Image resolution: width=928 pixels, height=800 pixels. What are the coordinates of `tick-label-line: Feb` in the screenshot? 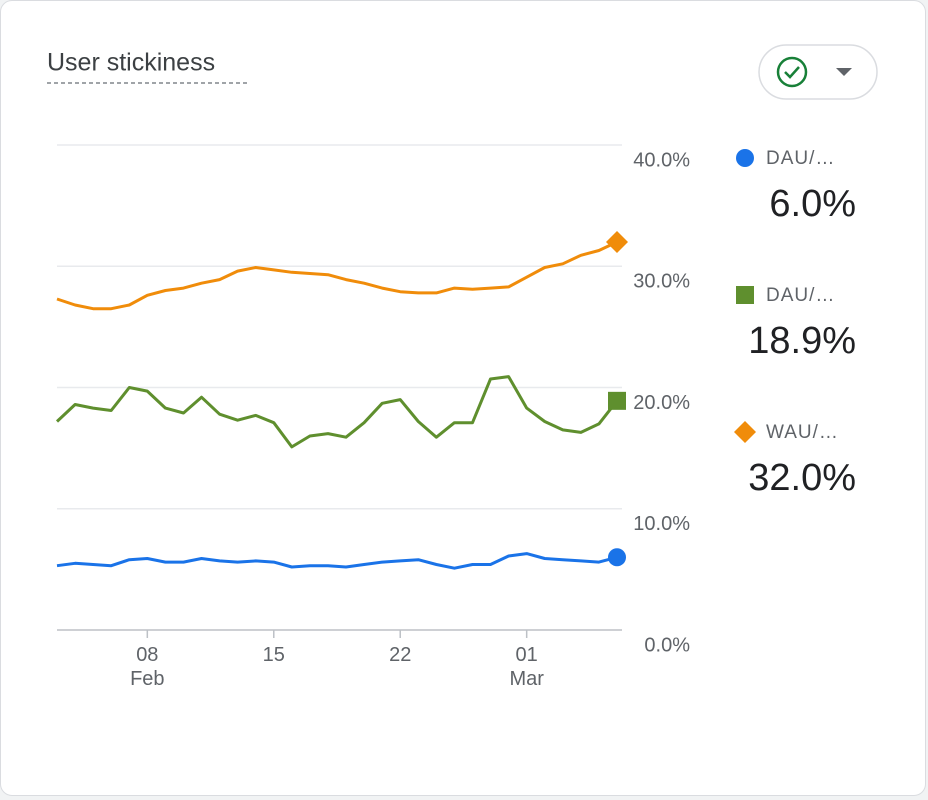 It's located at (147, 679).